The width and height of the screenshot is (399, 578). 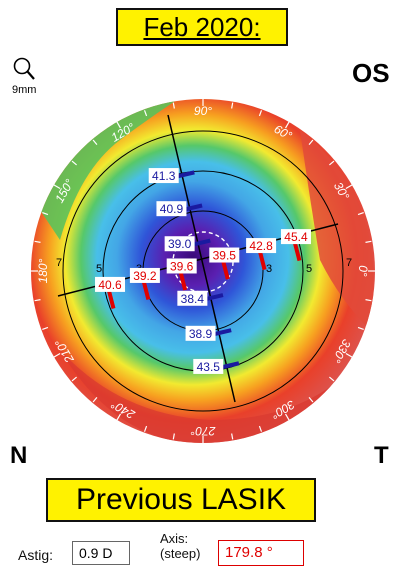 I want to click on date-banner: Feb 2020:, so click(x=202, y=27).